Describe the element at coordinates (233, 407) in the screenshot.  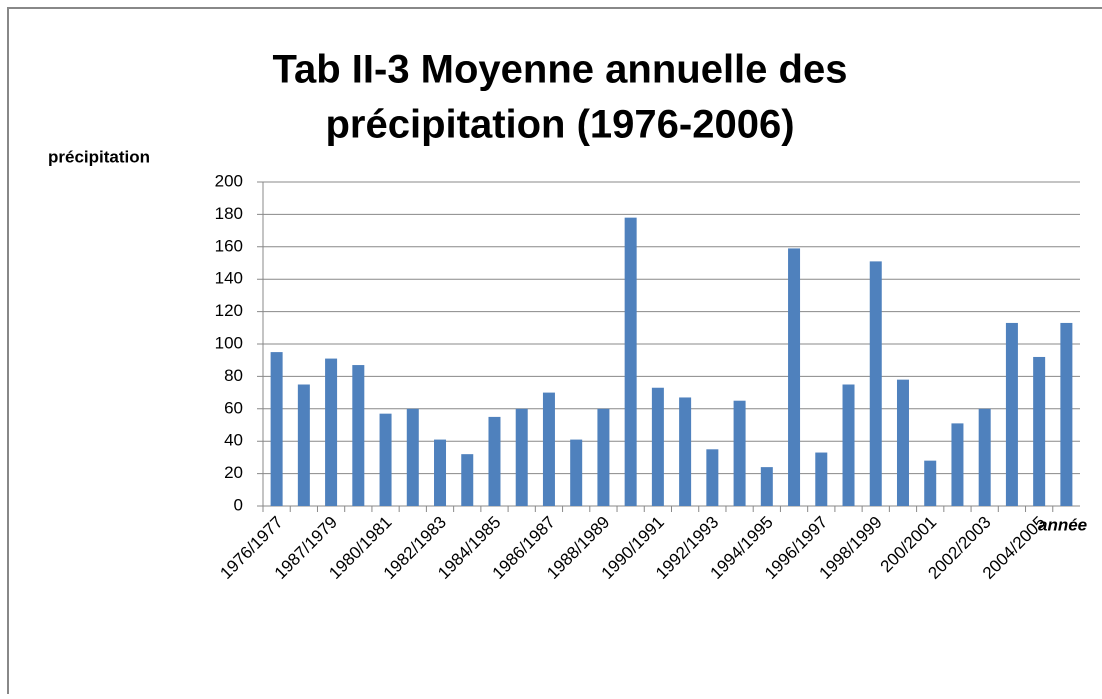
I see `y-tick-label: 60` at that location.